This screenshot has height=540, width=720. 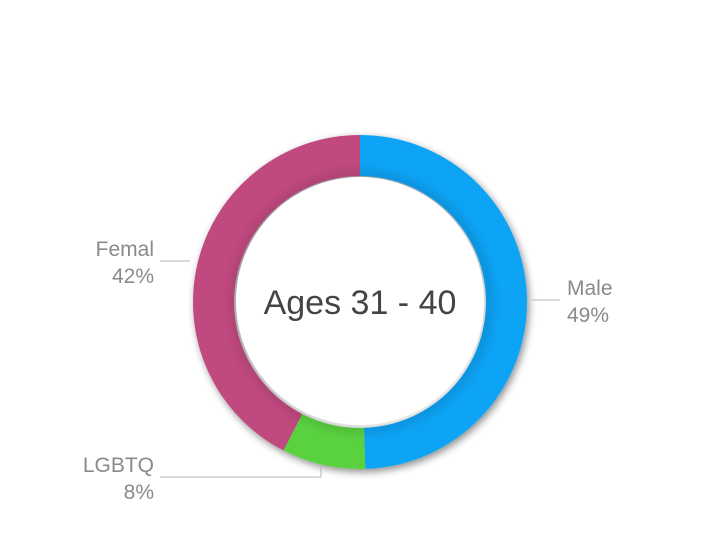 I want to click on slice-label-female: Femal, so click(x=125, y=249).